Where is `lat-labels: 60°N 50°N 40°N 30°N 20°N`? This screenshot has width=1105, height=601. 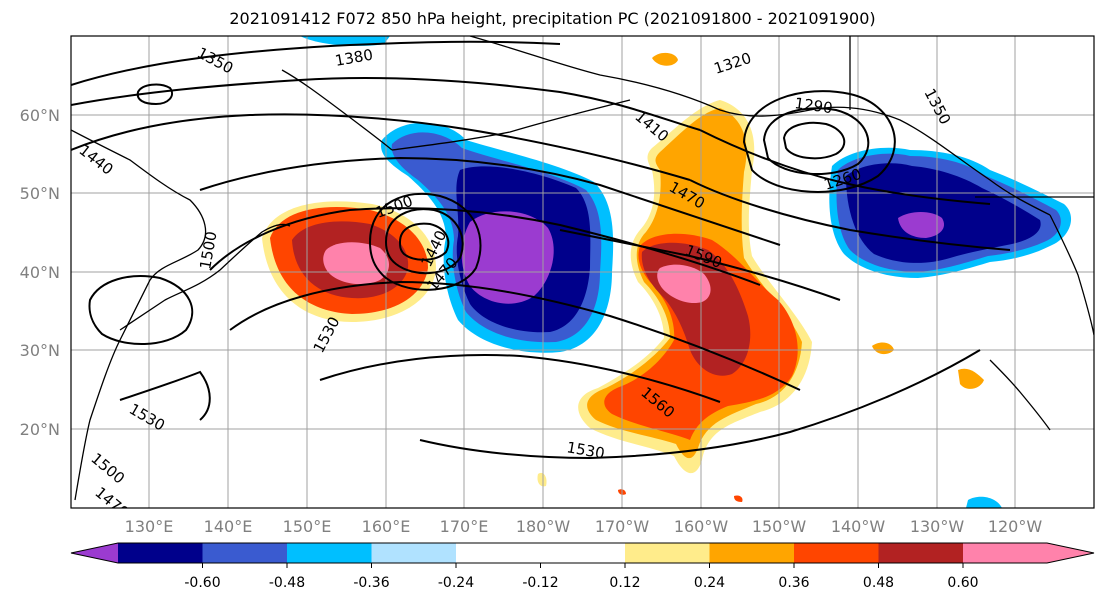 lat-labels: 60°N 50°N 40°N 30°N 20°N is located at coordinates (40, 272).